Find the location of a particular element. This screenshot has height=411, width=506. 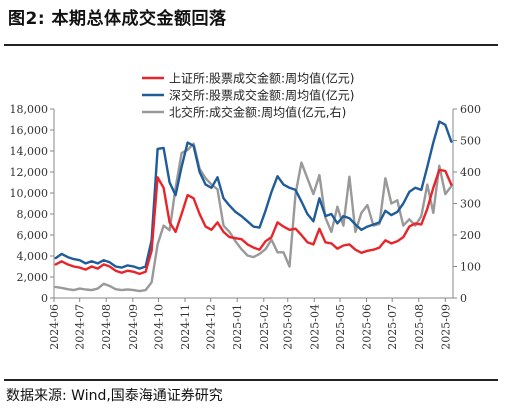

x-tick-label: 2025-07 is located at coordinates (392, 327).